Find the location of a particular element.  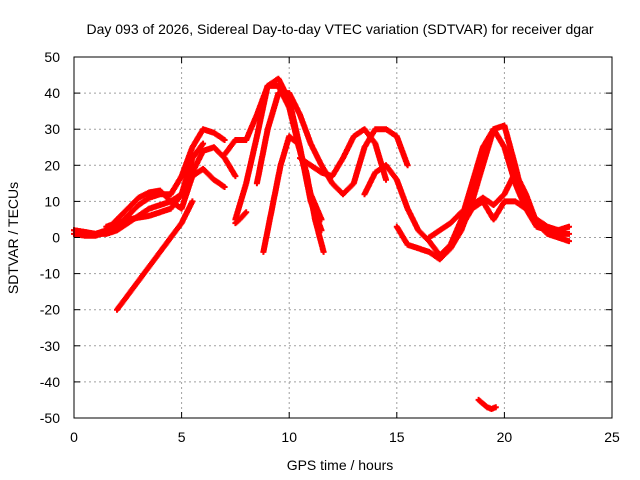

y-tick-label: 30 is located at coordinates (52, 129).